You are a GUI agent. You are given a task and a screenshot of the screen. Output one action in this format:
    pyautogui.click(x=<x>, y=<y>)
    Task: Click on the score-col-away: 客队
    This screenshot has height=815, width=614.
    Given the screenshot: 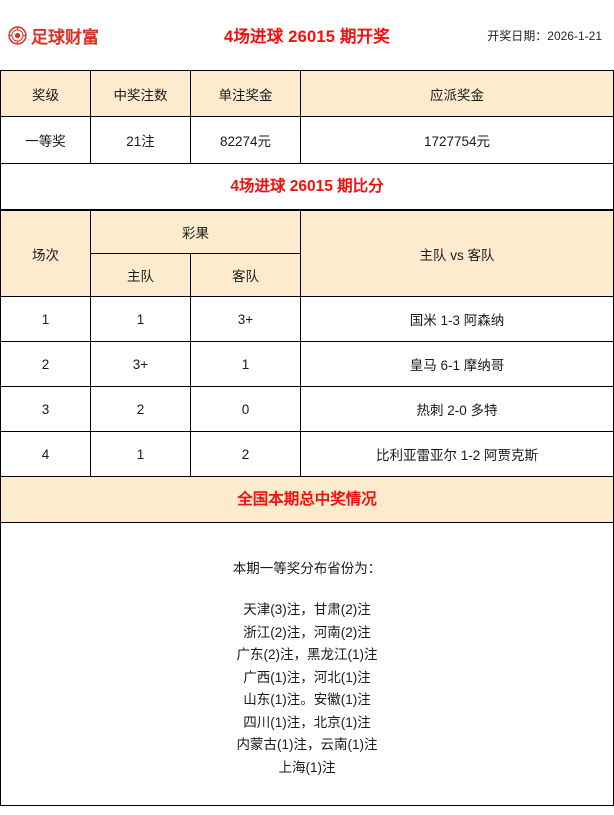 What is the action you would take?
    pyautogui.click(x=245, y=275)
    